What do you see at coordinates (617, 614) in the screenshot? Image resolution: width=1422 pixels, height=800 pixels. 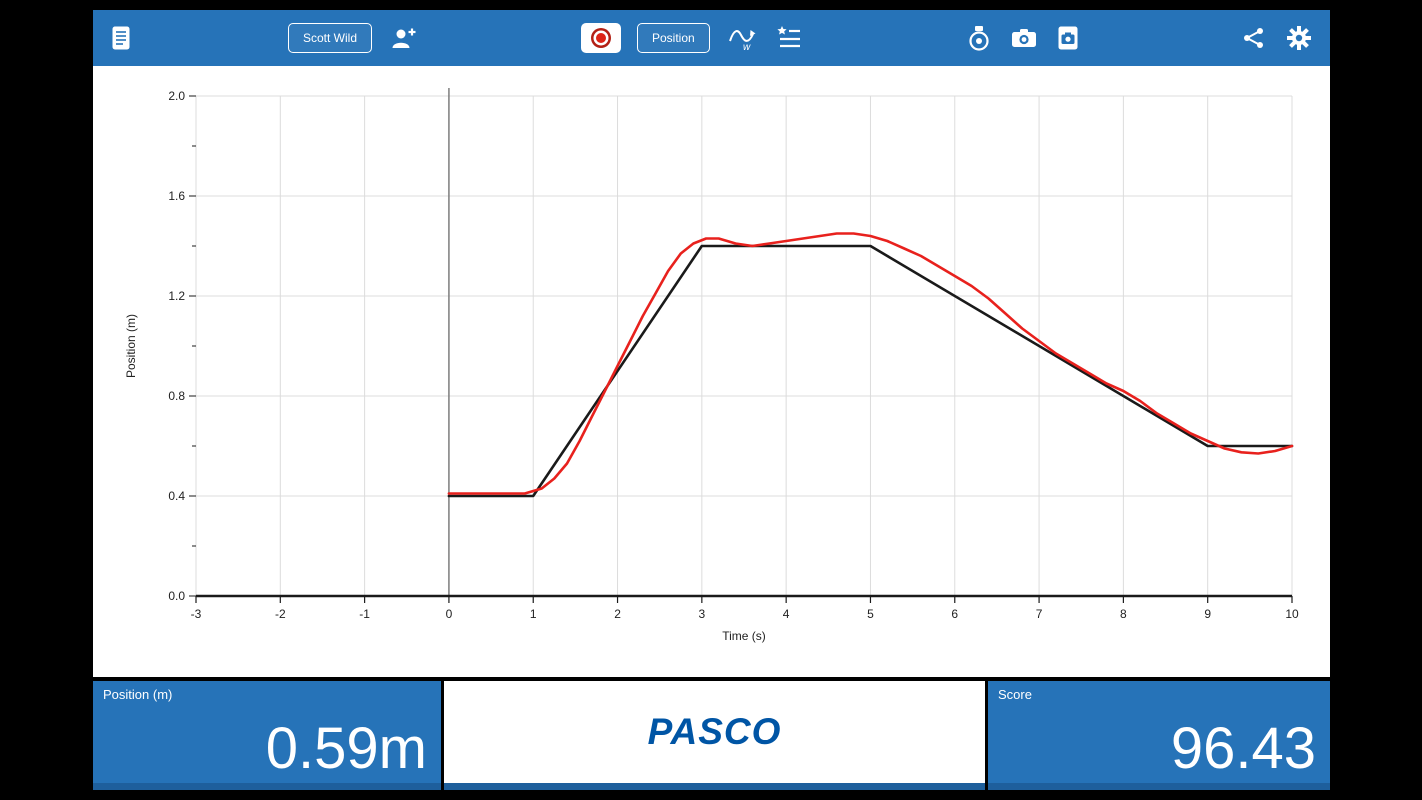 I see `svg-text: 2` at bounding box center [617, 614].